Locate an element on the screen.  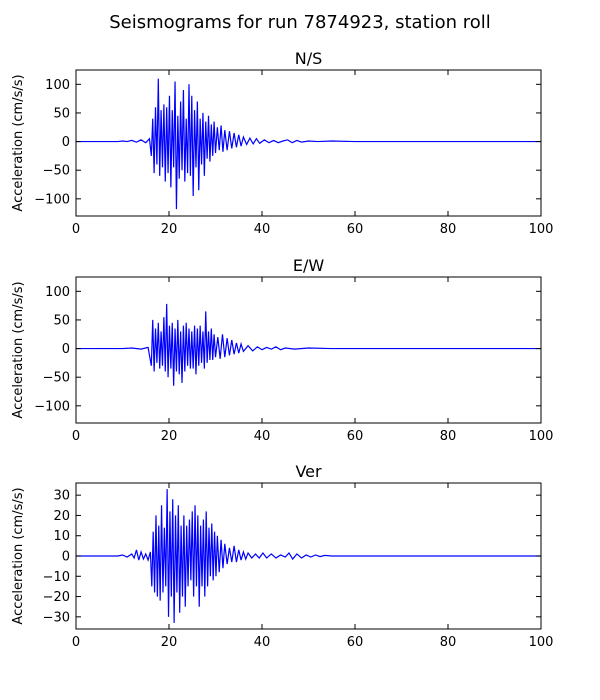
y-tick-label: 10 is located at coordinates (61, 536).